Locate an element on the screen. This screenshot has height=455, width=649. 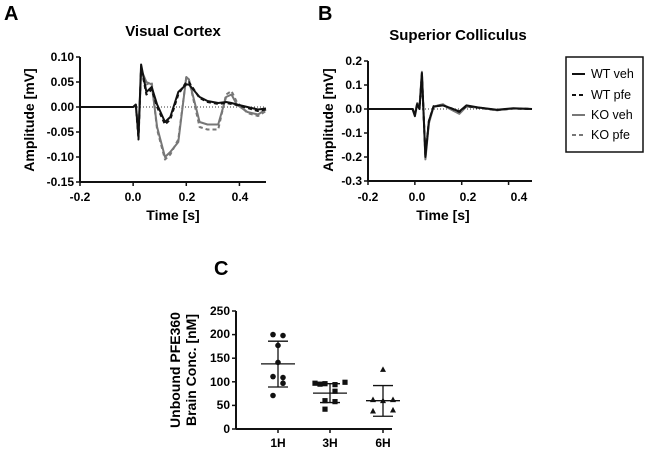
panel-b-traces is located at coordinates (450, 115).